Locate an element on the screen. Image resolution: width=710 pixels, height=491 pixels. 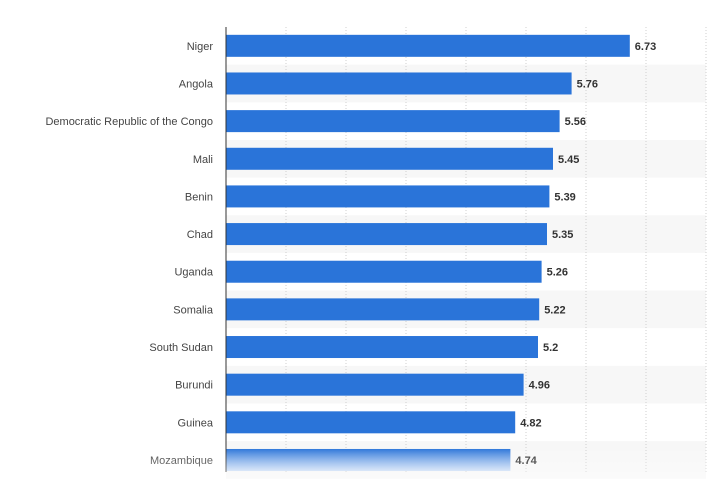
category-label: Benin is located at coordinates (199, 197).